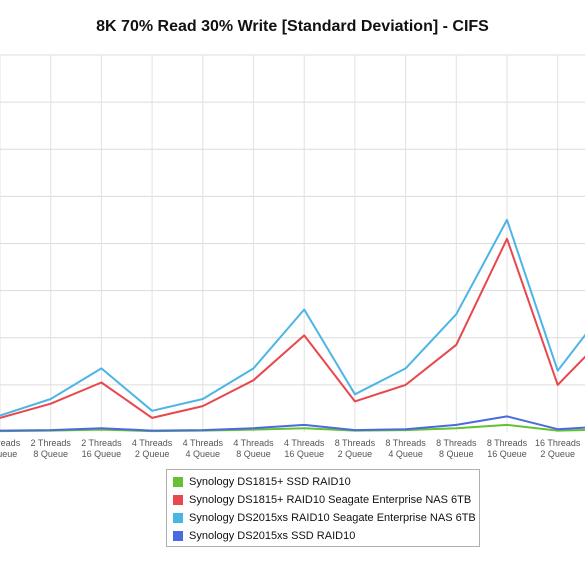  I want to click on x-tick-label: 16 Threads 2 Queue, so click(558, 448).